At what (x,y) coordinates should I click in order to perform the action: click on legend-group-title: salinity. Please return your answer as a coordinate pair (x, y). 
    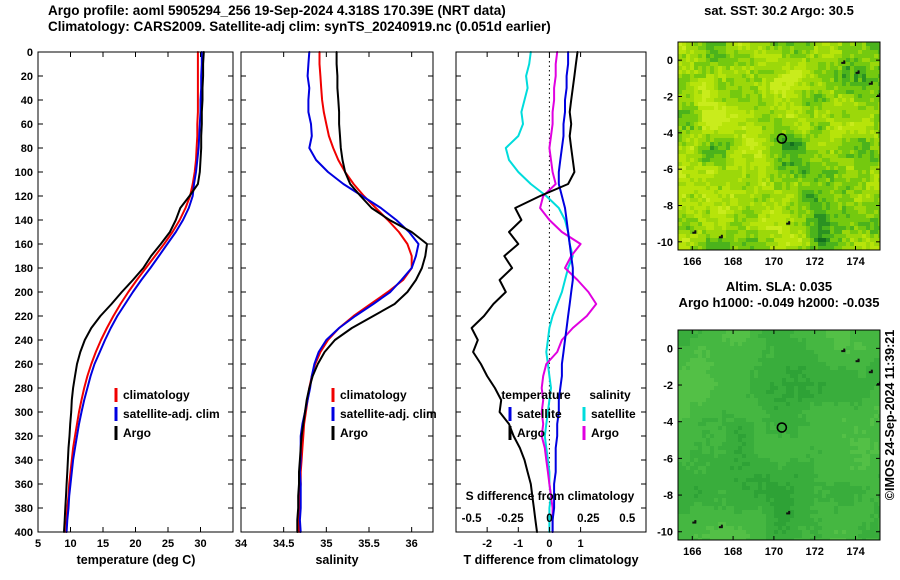
    Looking at the image, I should click on (610, 395).